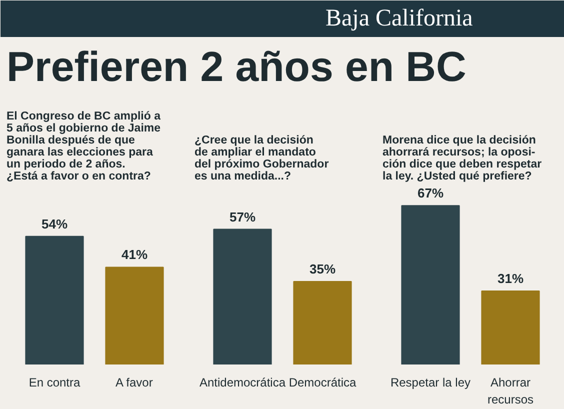 The image size is (564, 409). Describe the element at coordinates (134, 254) in the screenshot. I see `data-label: 41%` at that location.